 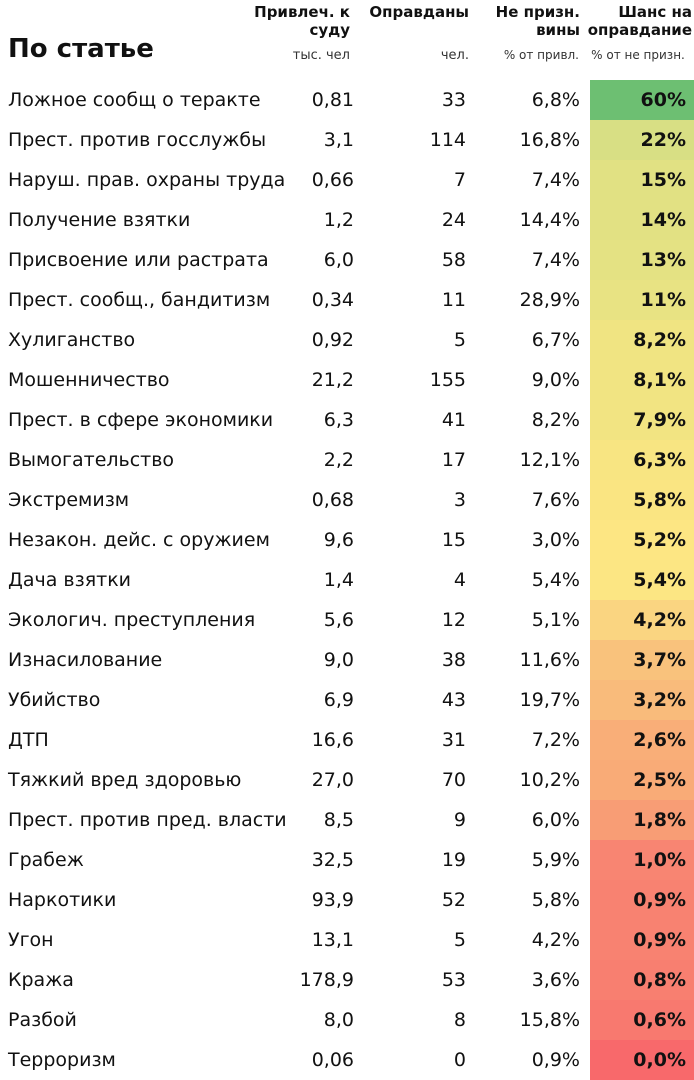 What do you see at coordinates (453, 460) in the screenshot?
I see `cell-acquitted: 17` at bounding box center [453, 460].